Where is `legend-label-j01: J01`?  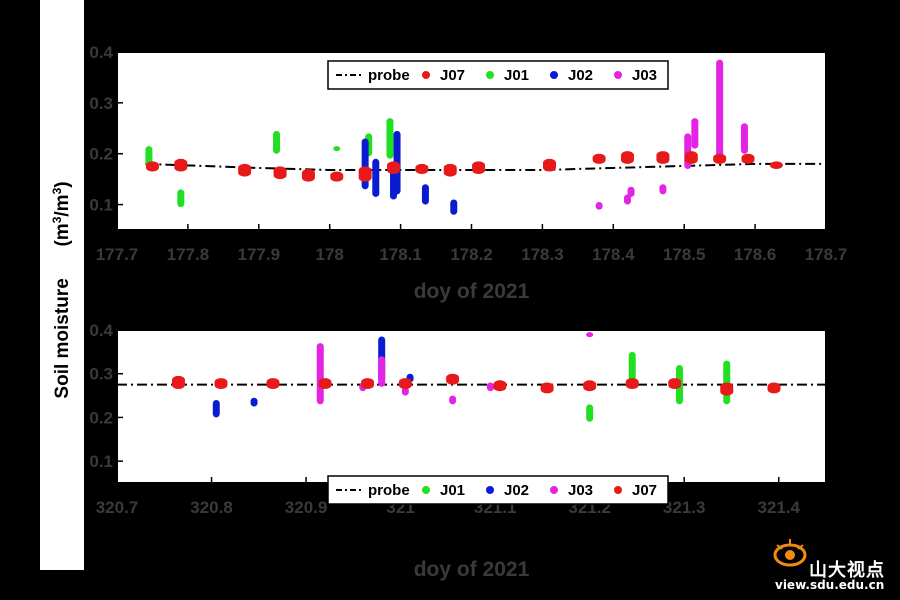
legend-label-j01: J01 is located at coordinates (452, 490).